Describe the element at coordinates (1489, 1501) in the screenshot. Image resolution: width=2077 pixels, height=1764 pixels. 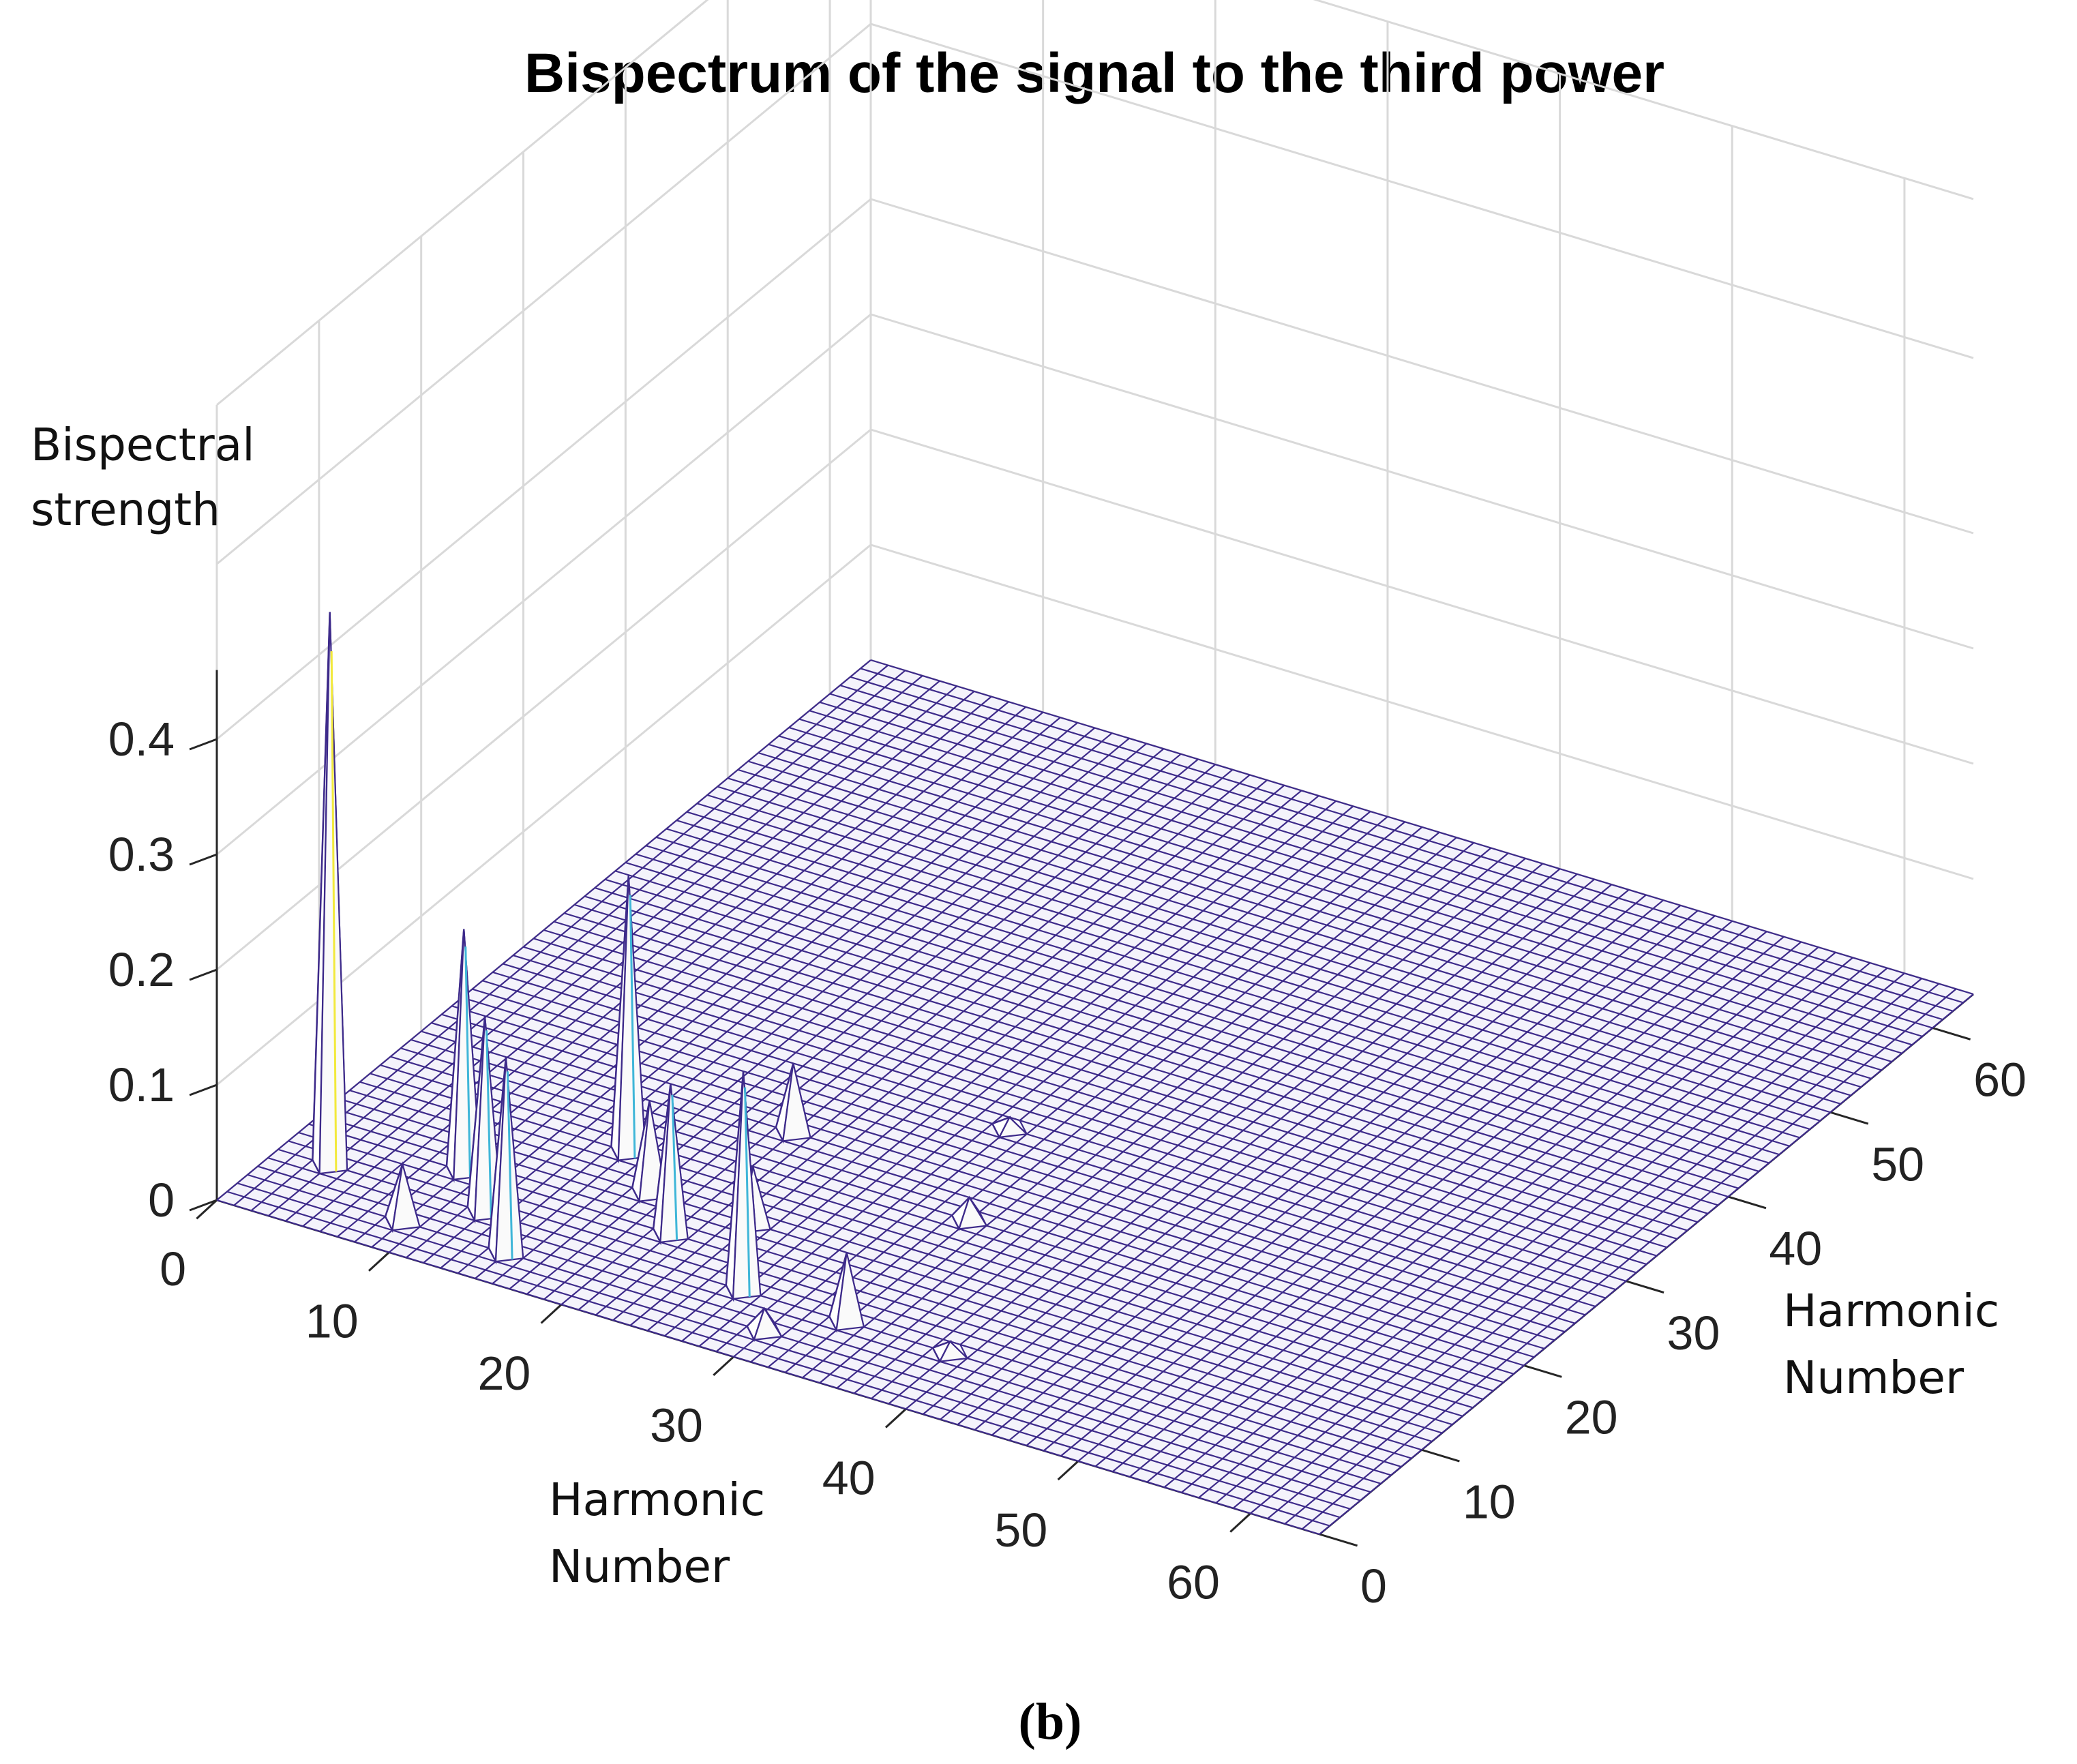
I see `y-tick-label-1: 10` at that location.